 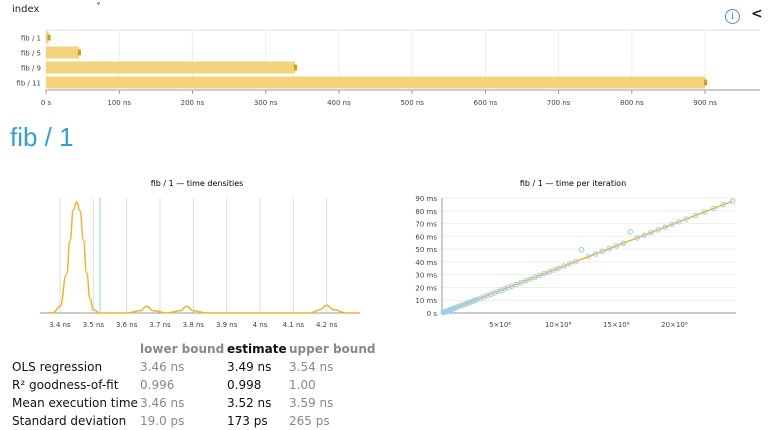 What do you see at coordinates (616, 325) in the screenshot?
I see `iteration-x-tick-label: 15×10⁶` at bounding box center [616, 325].